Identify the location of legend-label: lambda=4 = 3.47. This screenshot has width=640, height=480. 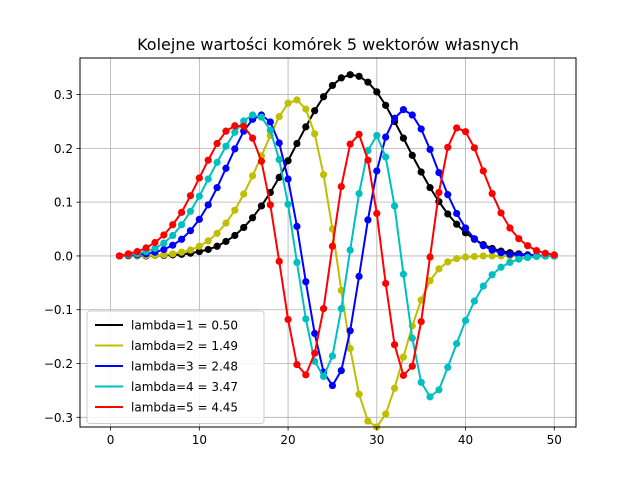
(184, 387).